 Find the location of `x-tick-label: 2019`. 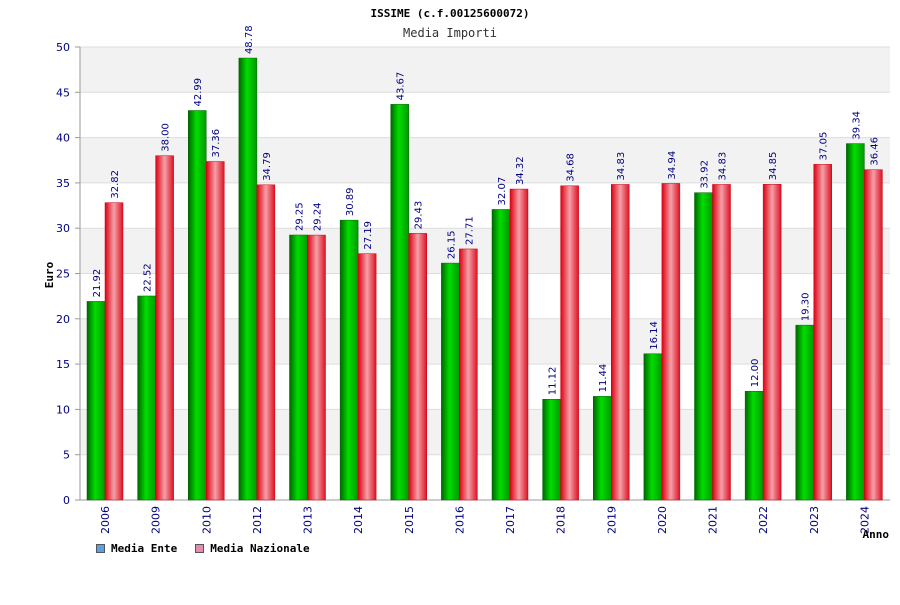

x-tick-label: 2019 is located at coordinates (611, 520).